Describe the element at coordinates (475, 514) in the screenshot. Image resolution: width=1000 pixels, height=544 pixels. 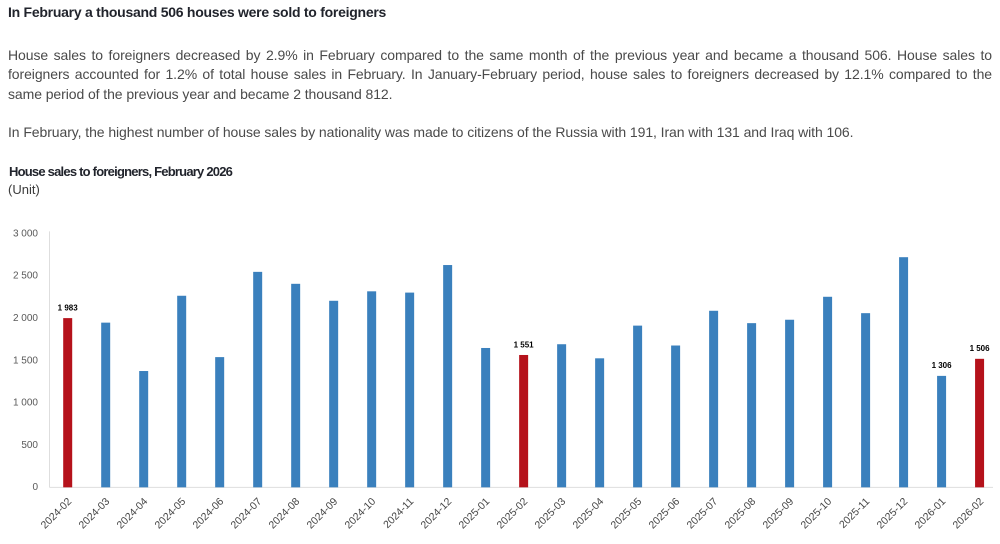
I see `svg-text: 2025-01` at that location.